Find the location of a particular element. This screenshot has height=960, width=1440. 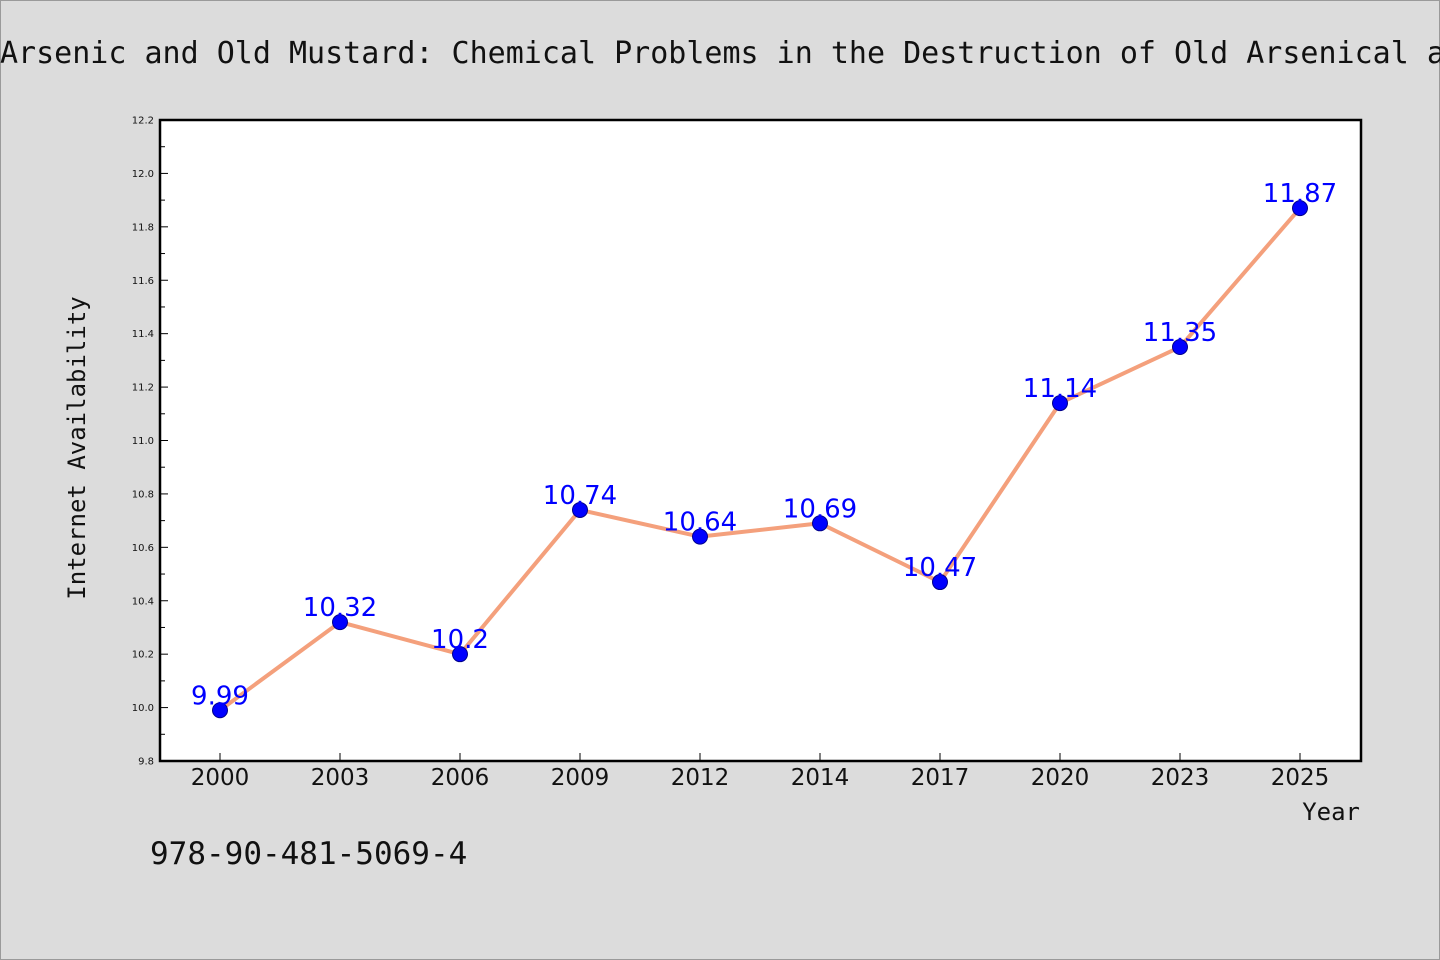

y-tick-label: 10.0 is located at coordinates (143, 708).